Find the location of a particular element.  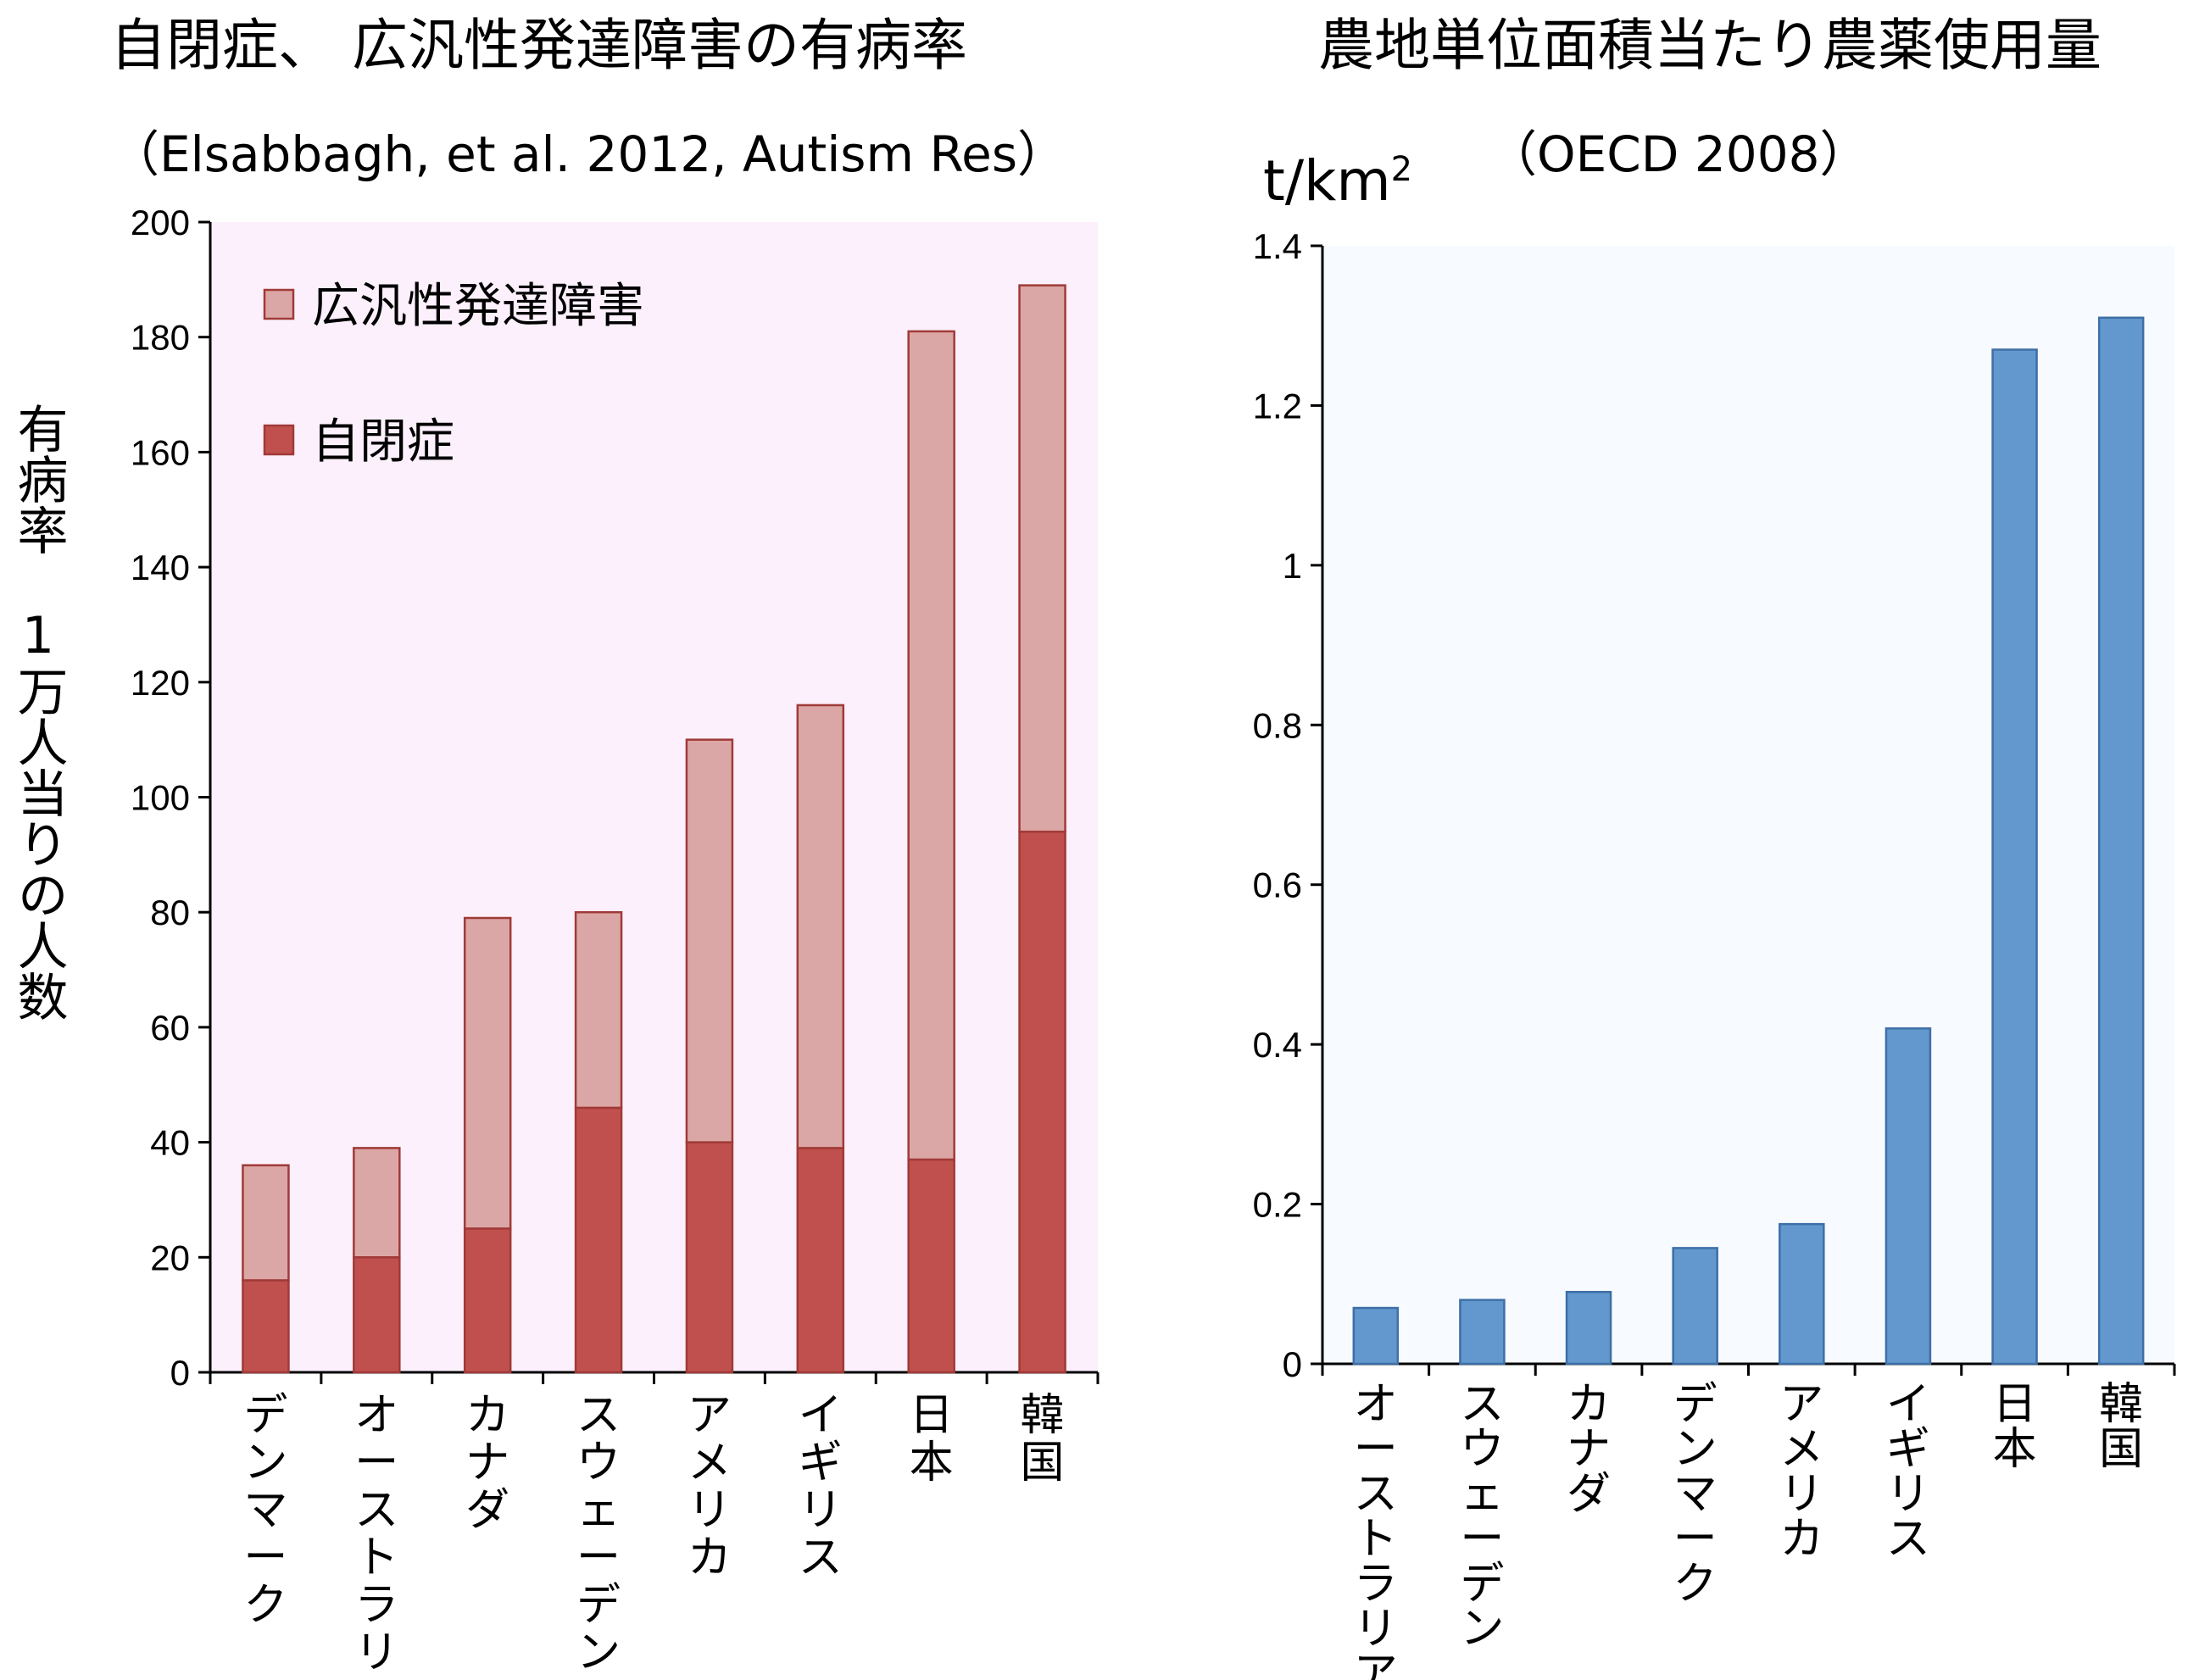

chart2-subtitle: （OECD 2008） is located at coordinates (1679, 154).